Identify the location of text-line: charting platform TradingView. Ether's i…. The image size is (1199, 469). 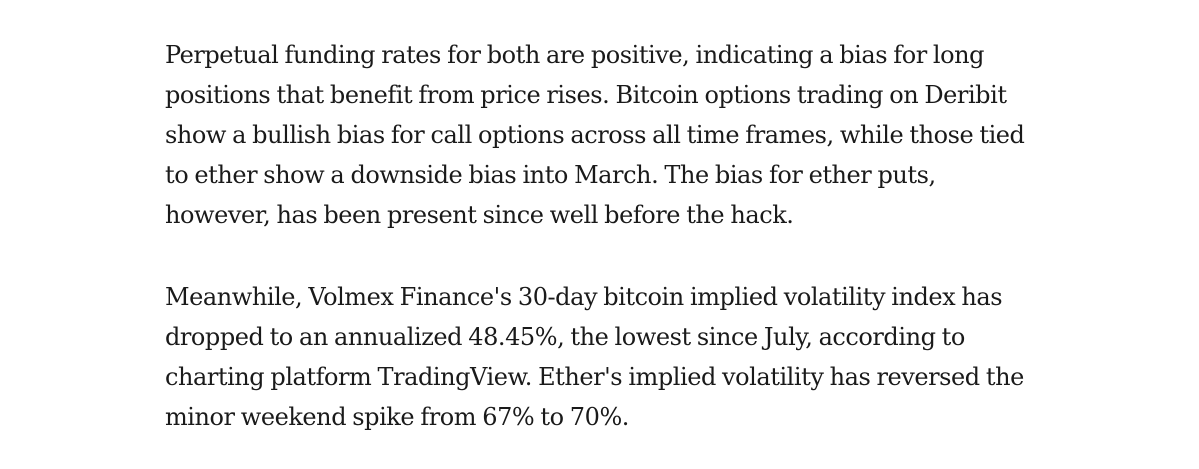
(594, 377).